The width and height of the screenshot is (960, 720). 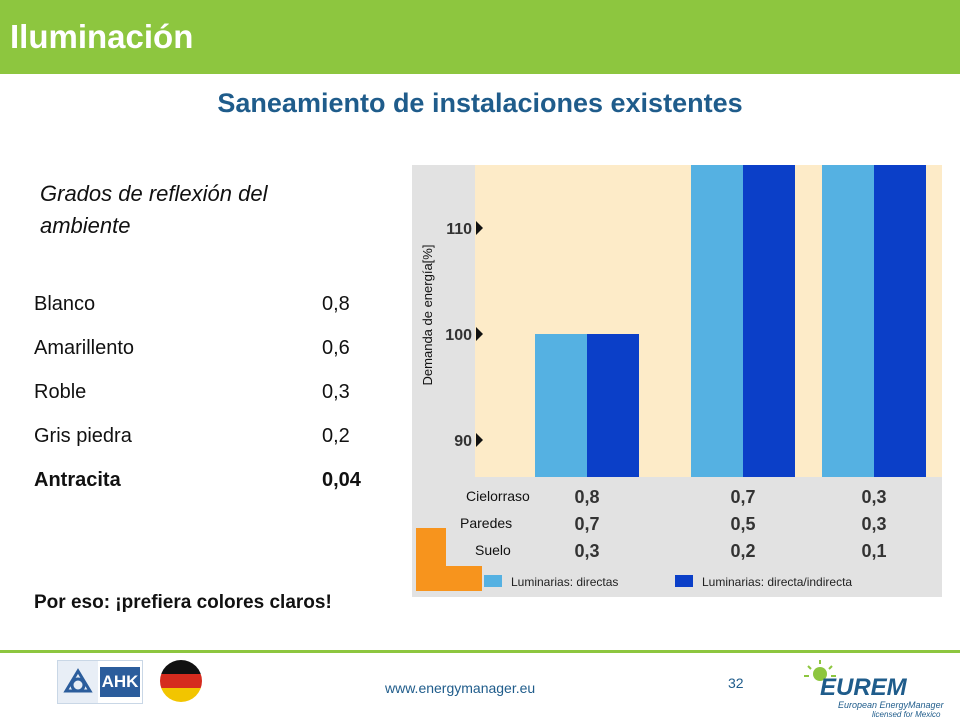 What do you see at coordinates (742, 524) in the screenshot?
I see `table-cell: 0,5` at bounding box center [742, 524].